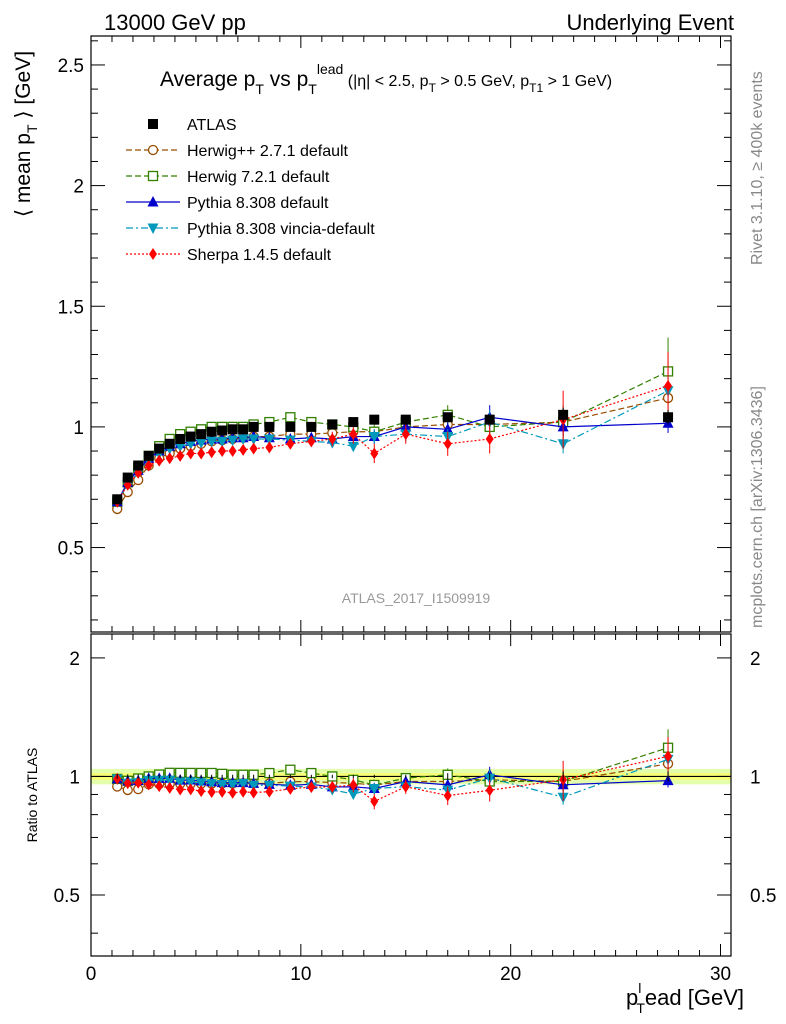 The height and width of the screenshot is (1024, 786). I want to click on legend-entry: Pythia 8.308 vincia-default, so click(250, 229).